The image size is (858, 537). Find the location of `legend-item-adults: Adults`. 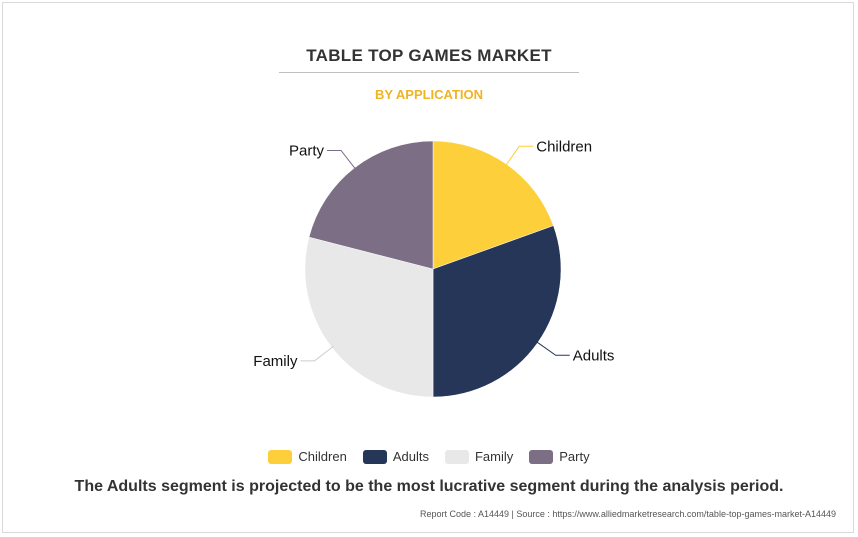

legend-item-adults: Adults is located at coordinates (395, 456).